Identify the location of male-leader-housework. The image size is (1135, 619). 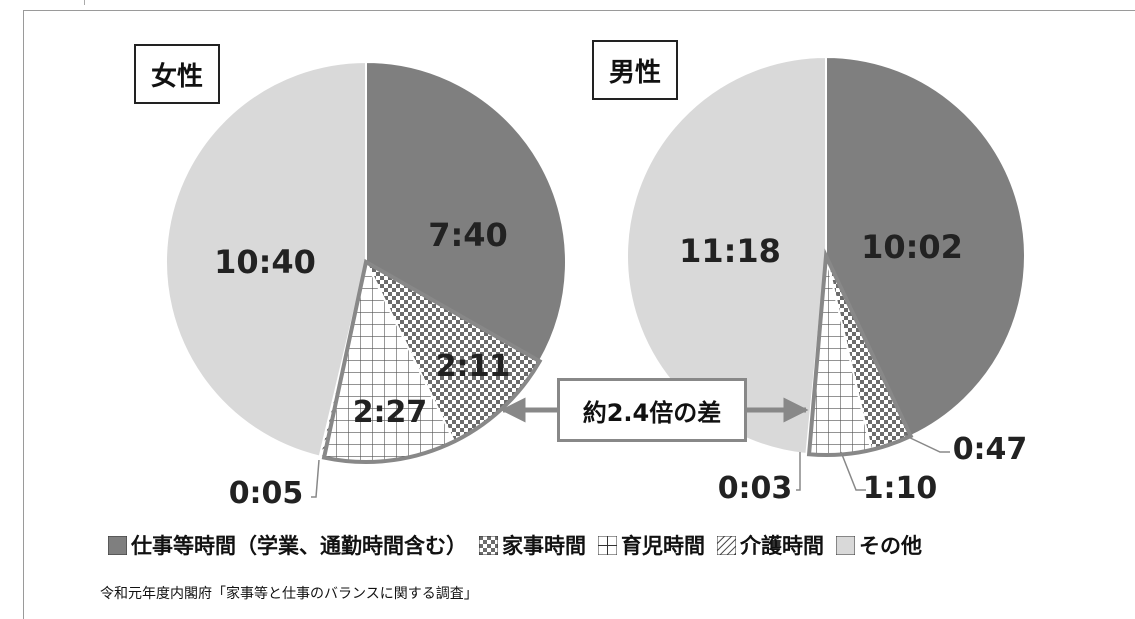
(926, 443).